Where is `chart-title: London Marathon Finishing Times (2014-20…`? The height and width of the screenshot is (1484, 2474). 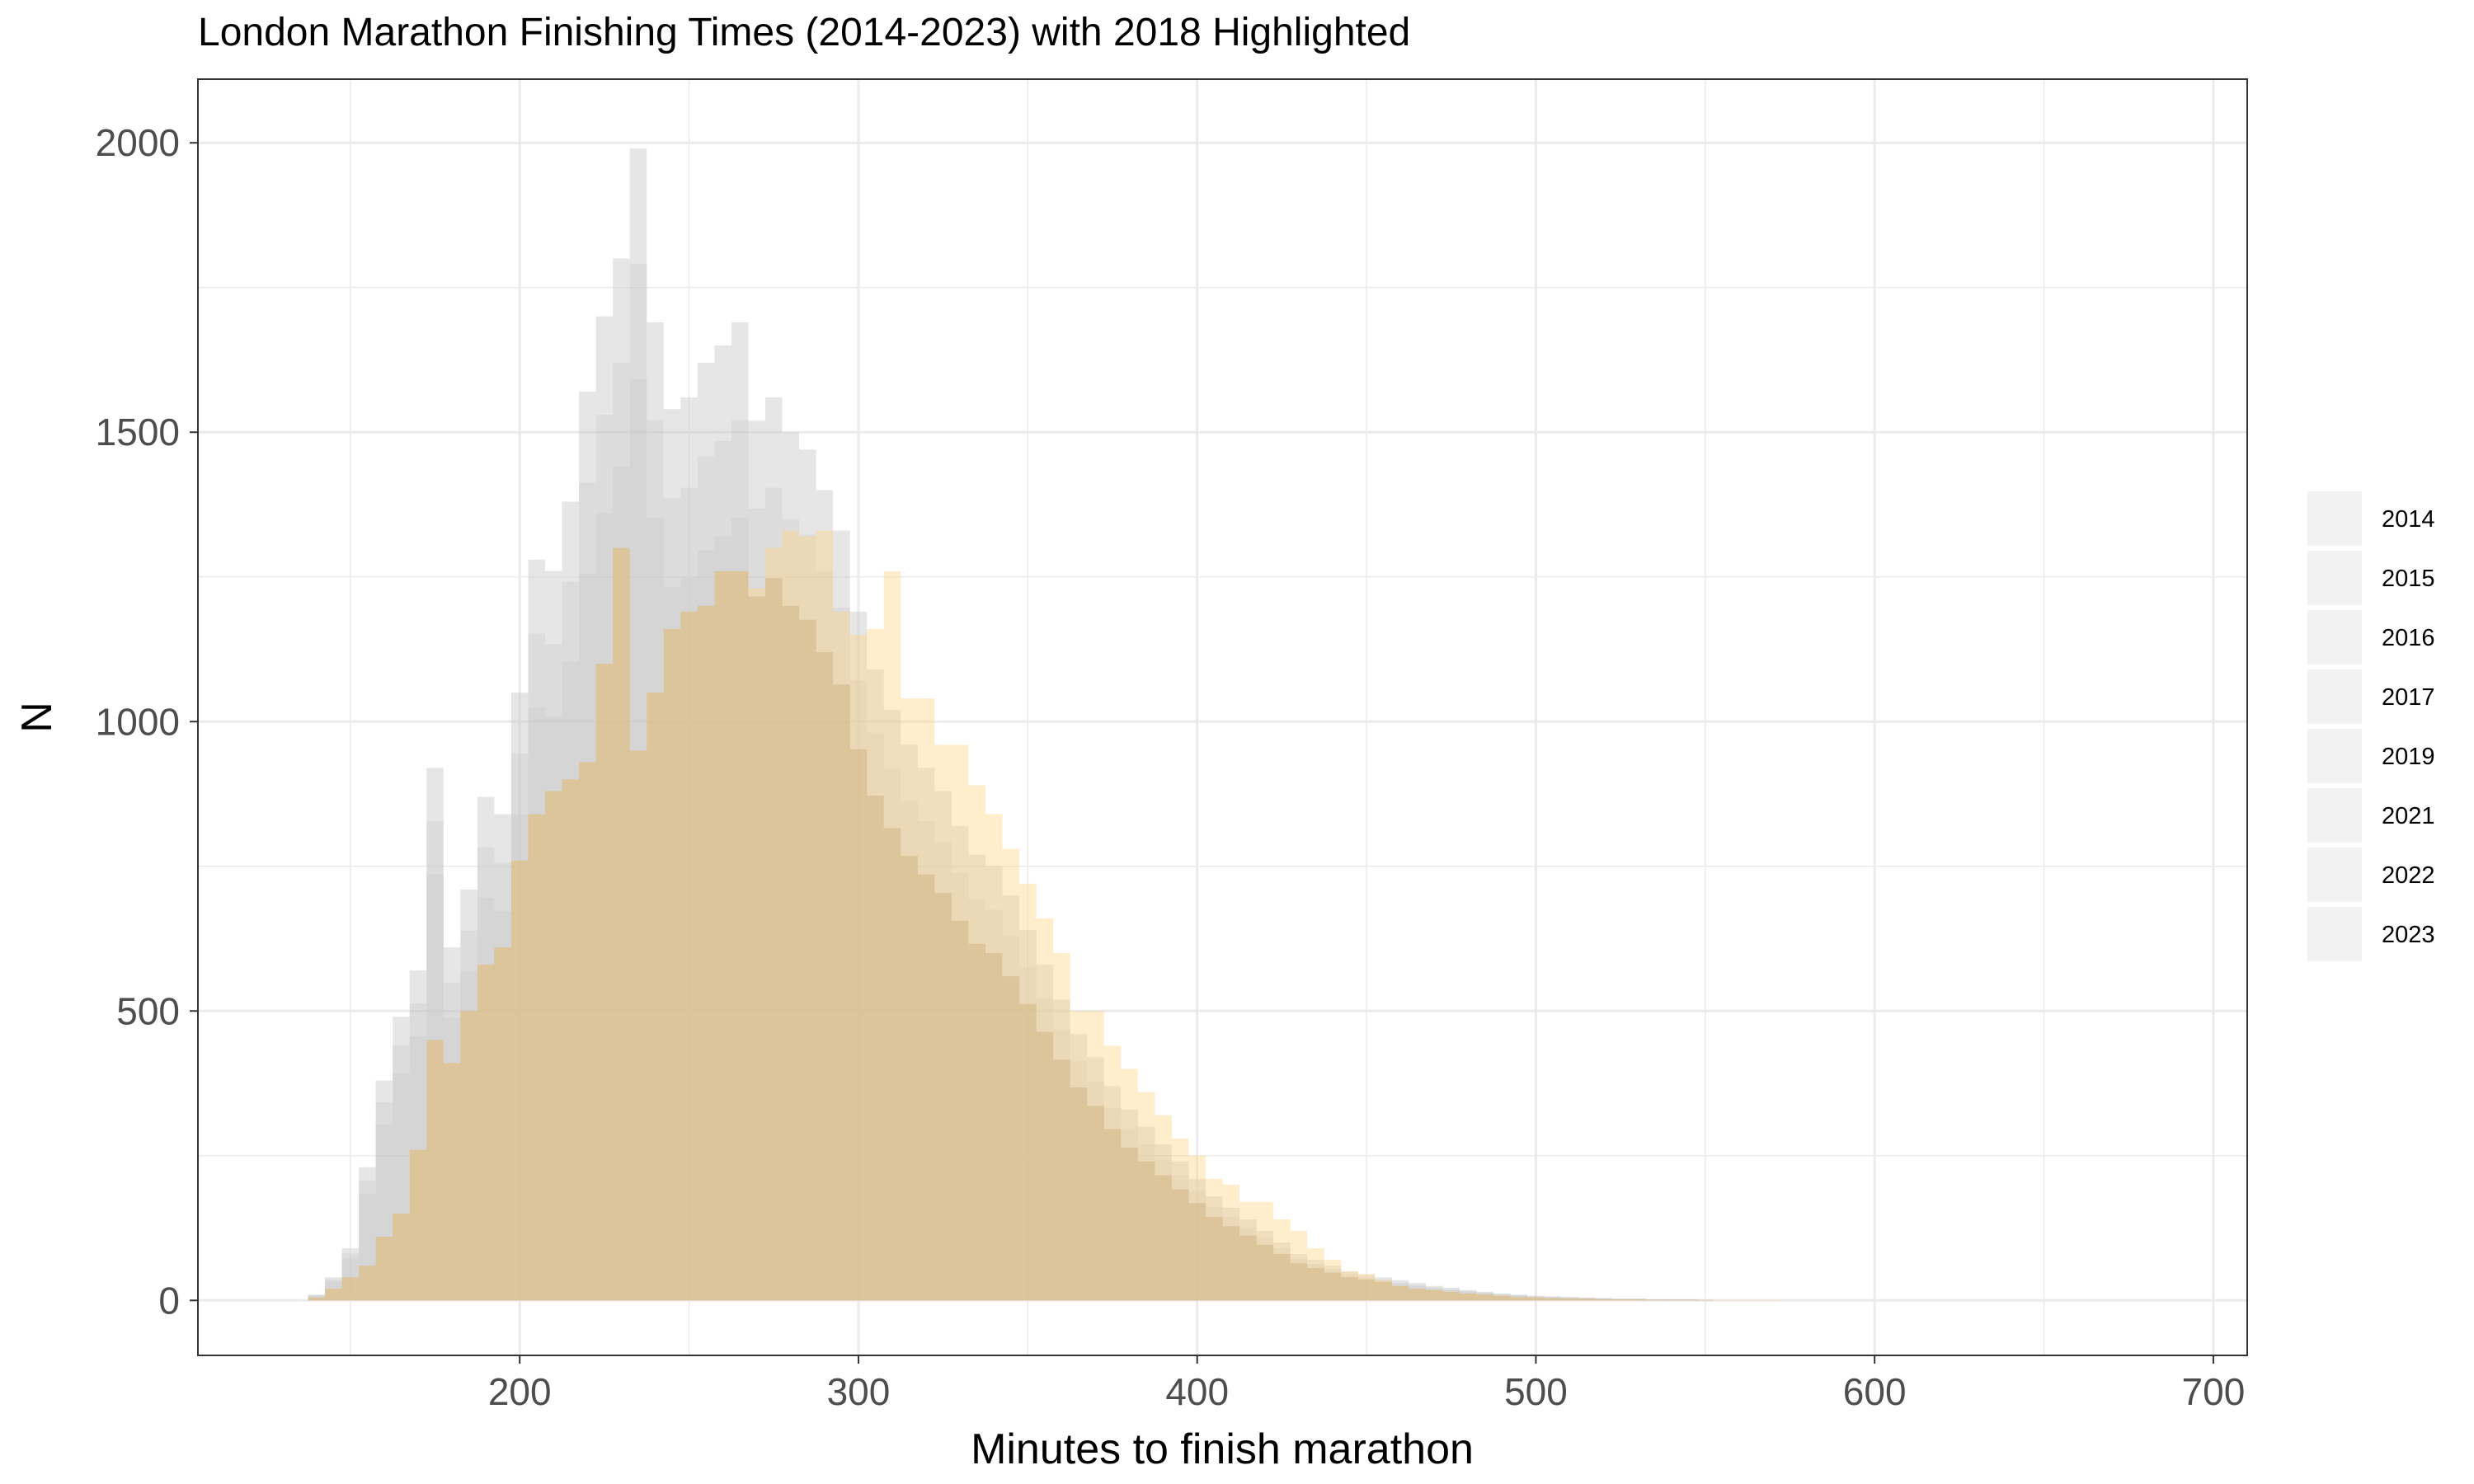 chart-title: London Marathon Finishing Times (2014-20… is located at coordinates (804, 32).